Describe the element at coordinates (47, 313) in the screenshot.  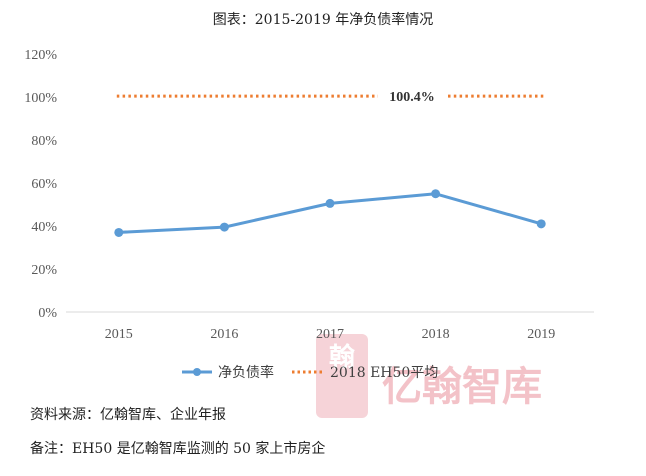
I see `y-tick-label: 0%` at that location.